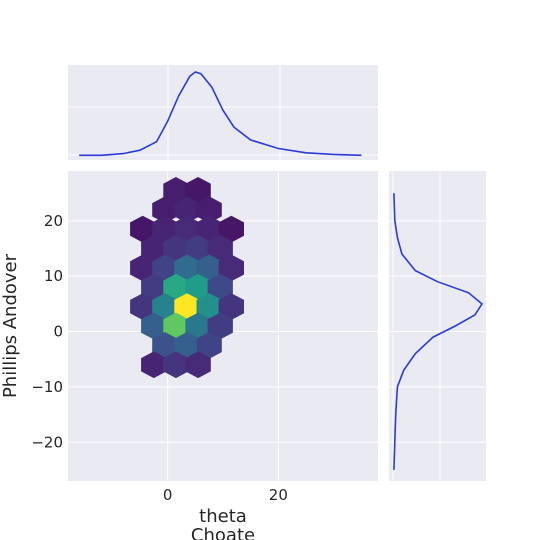  What do you see at coordinates (168, 495) in the screenshot?
I see `x-tick-label: 0` at bounding box center [168, 495].